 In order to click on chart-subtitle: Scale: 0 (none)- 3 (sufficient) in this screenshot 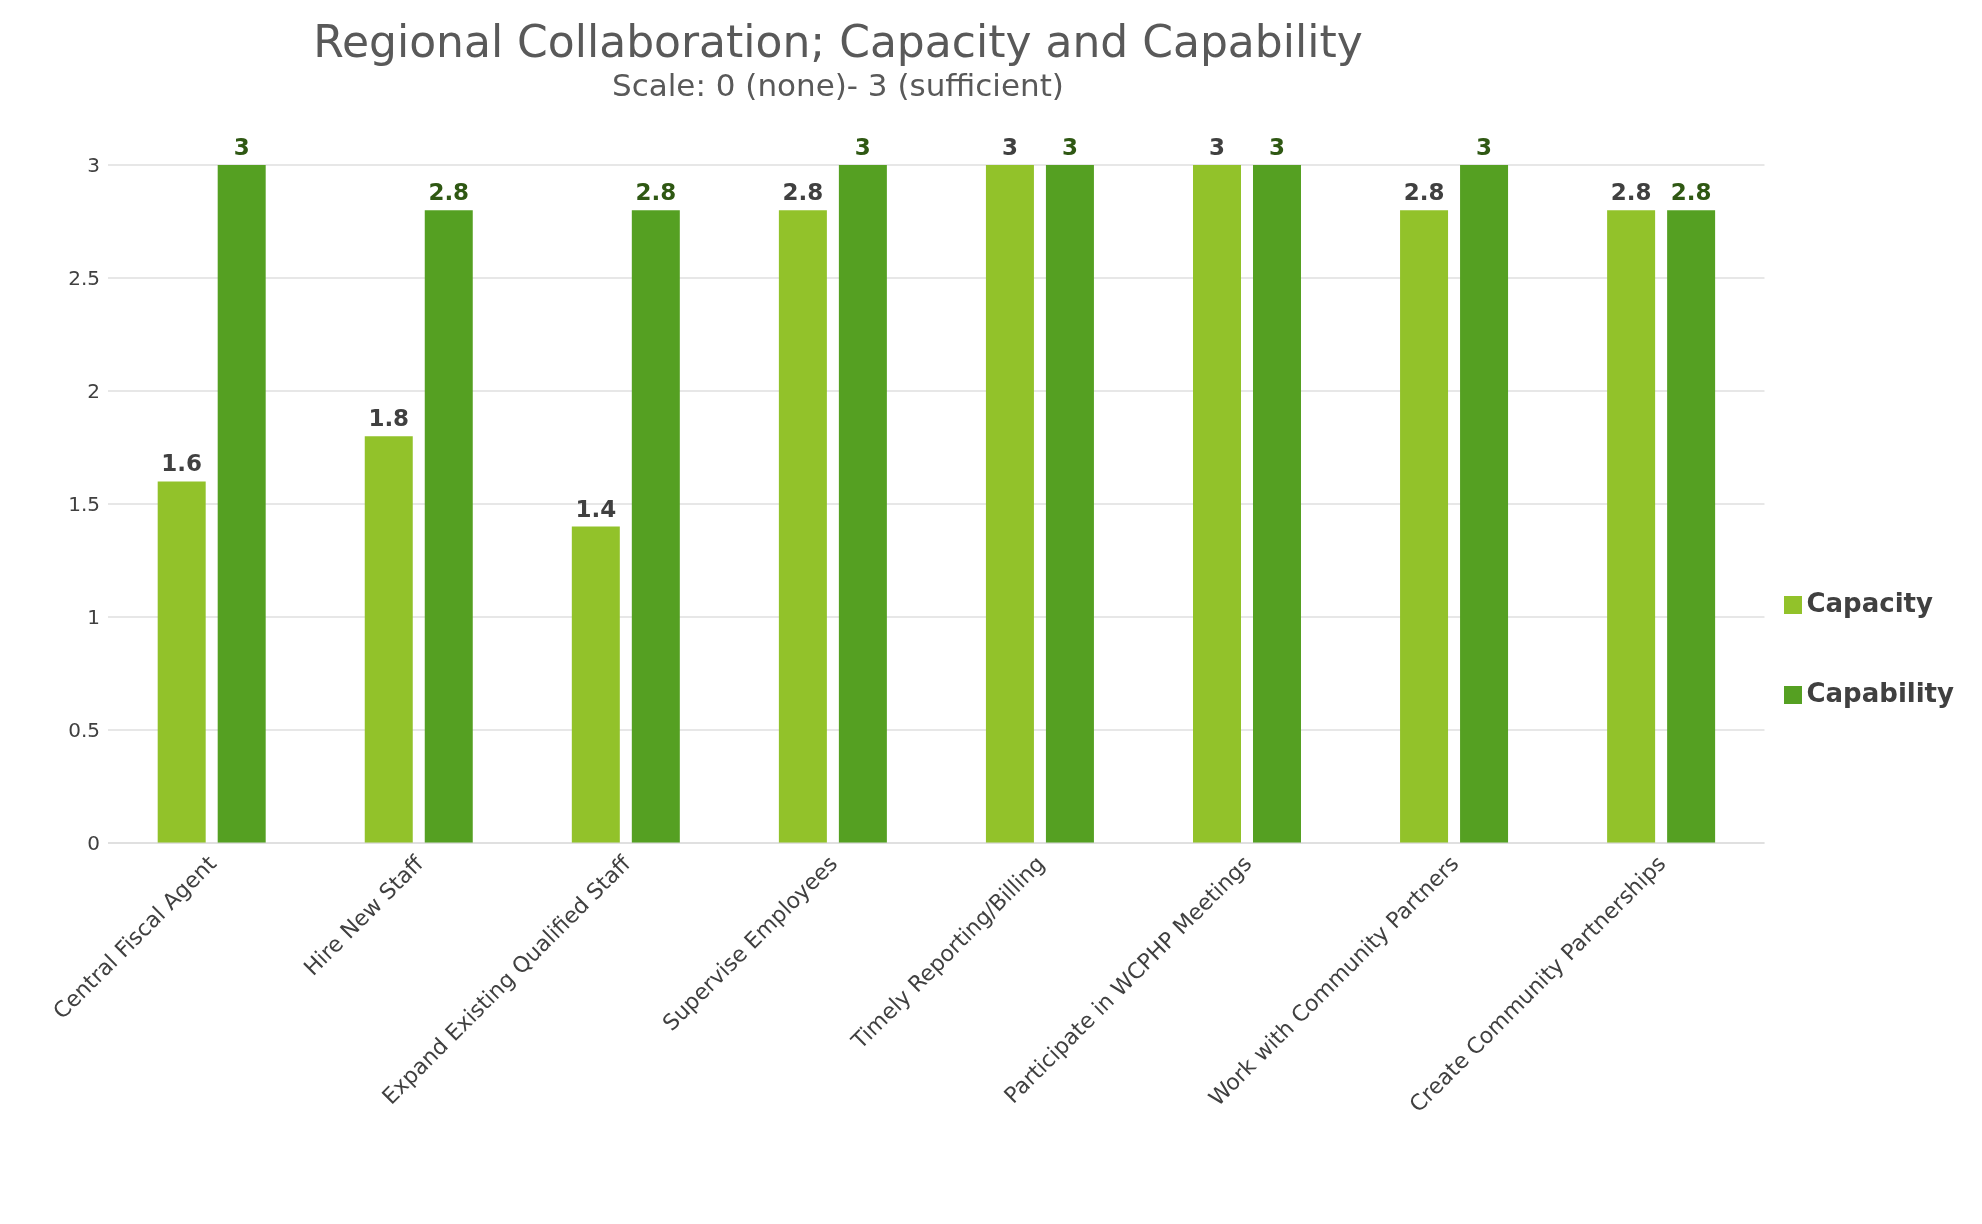, I will do `click(838, 85)`.